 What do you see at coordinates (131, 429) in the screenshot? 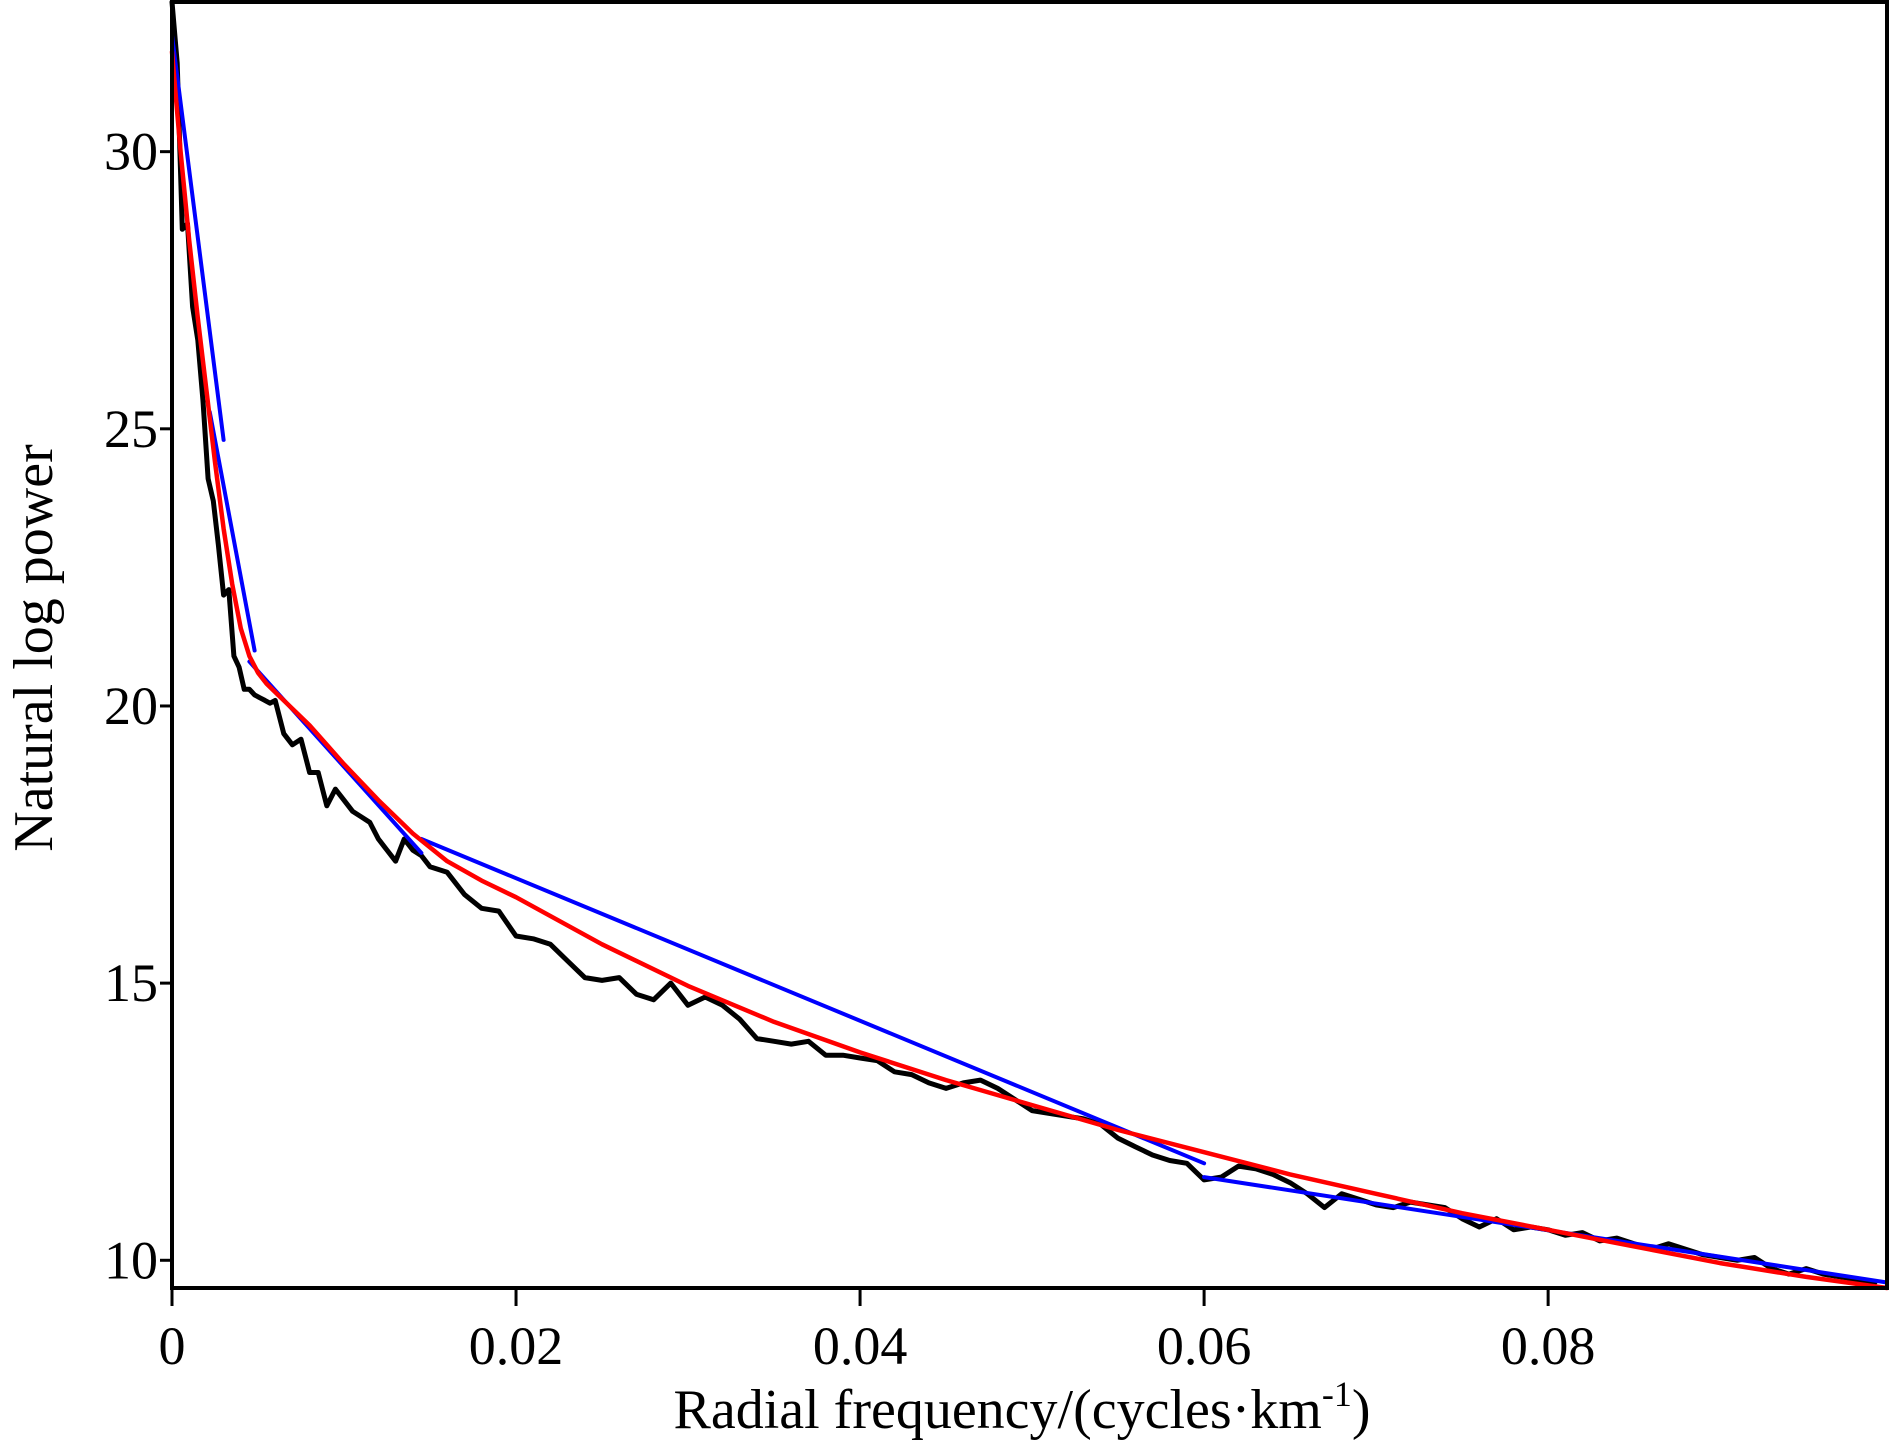
I see `y-tick-label: 25` at bounding box center [131, 429].